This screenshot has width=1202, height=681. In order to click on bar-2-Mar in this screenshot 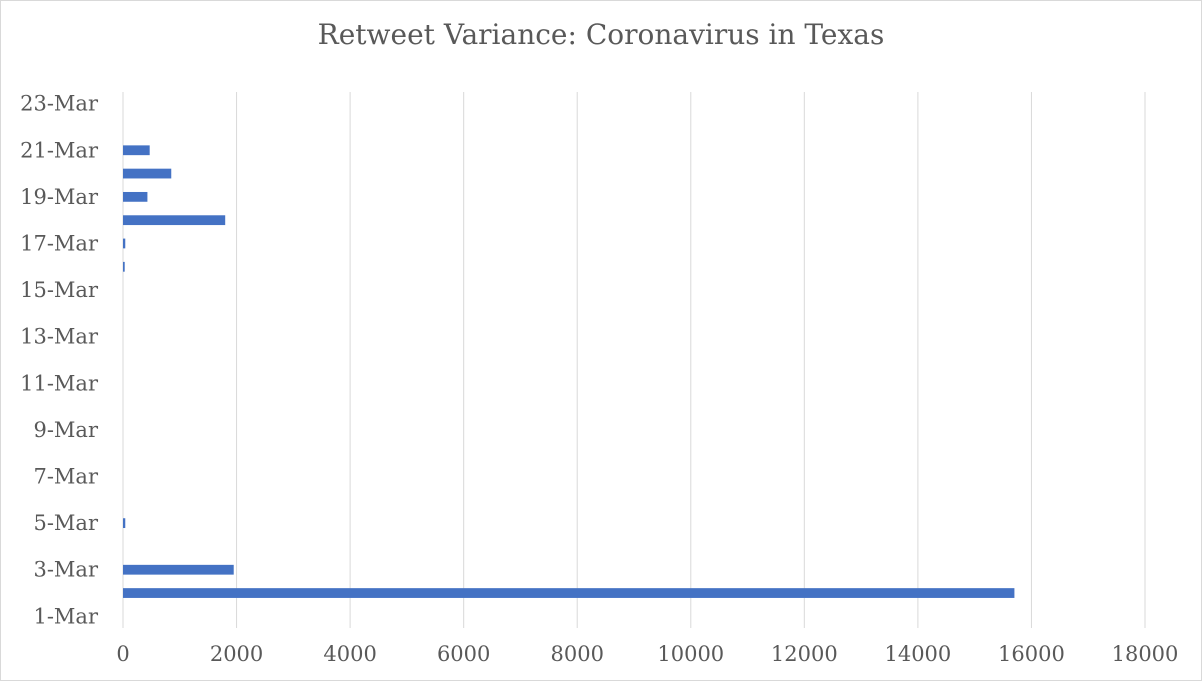, I will do `click(569, 593)`.